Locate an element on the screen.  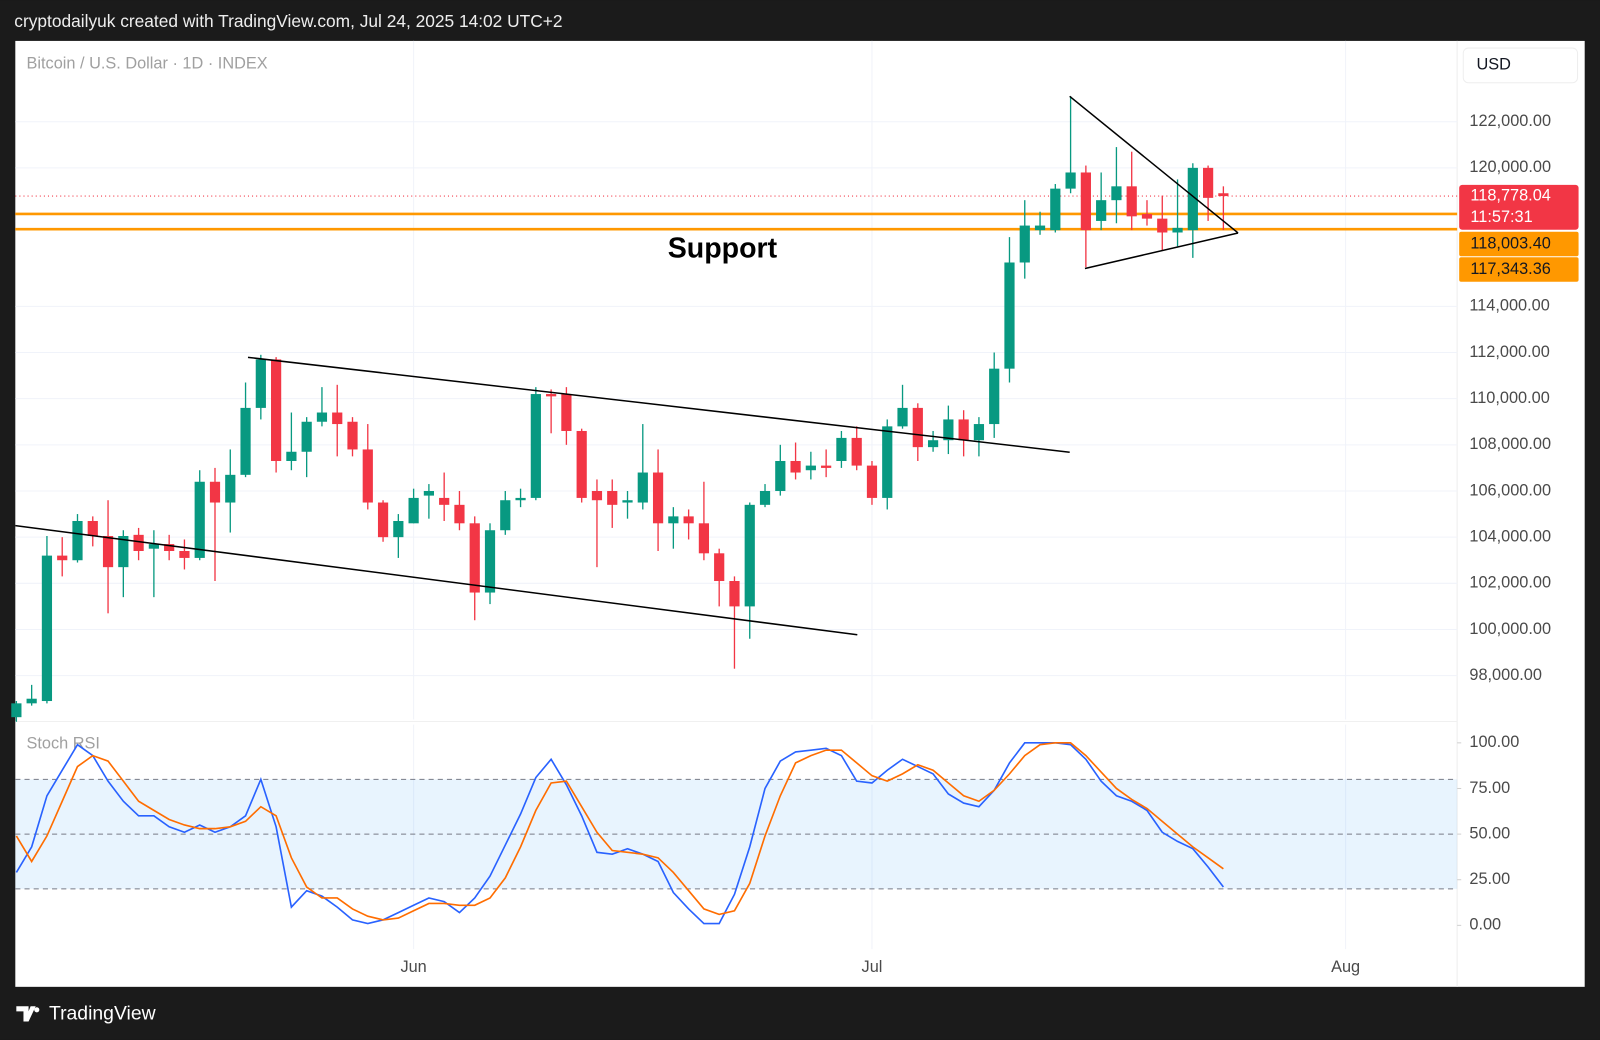
y-tick-label: 122,000.00 is located at coordinates (1510, 121).